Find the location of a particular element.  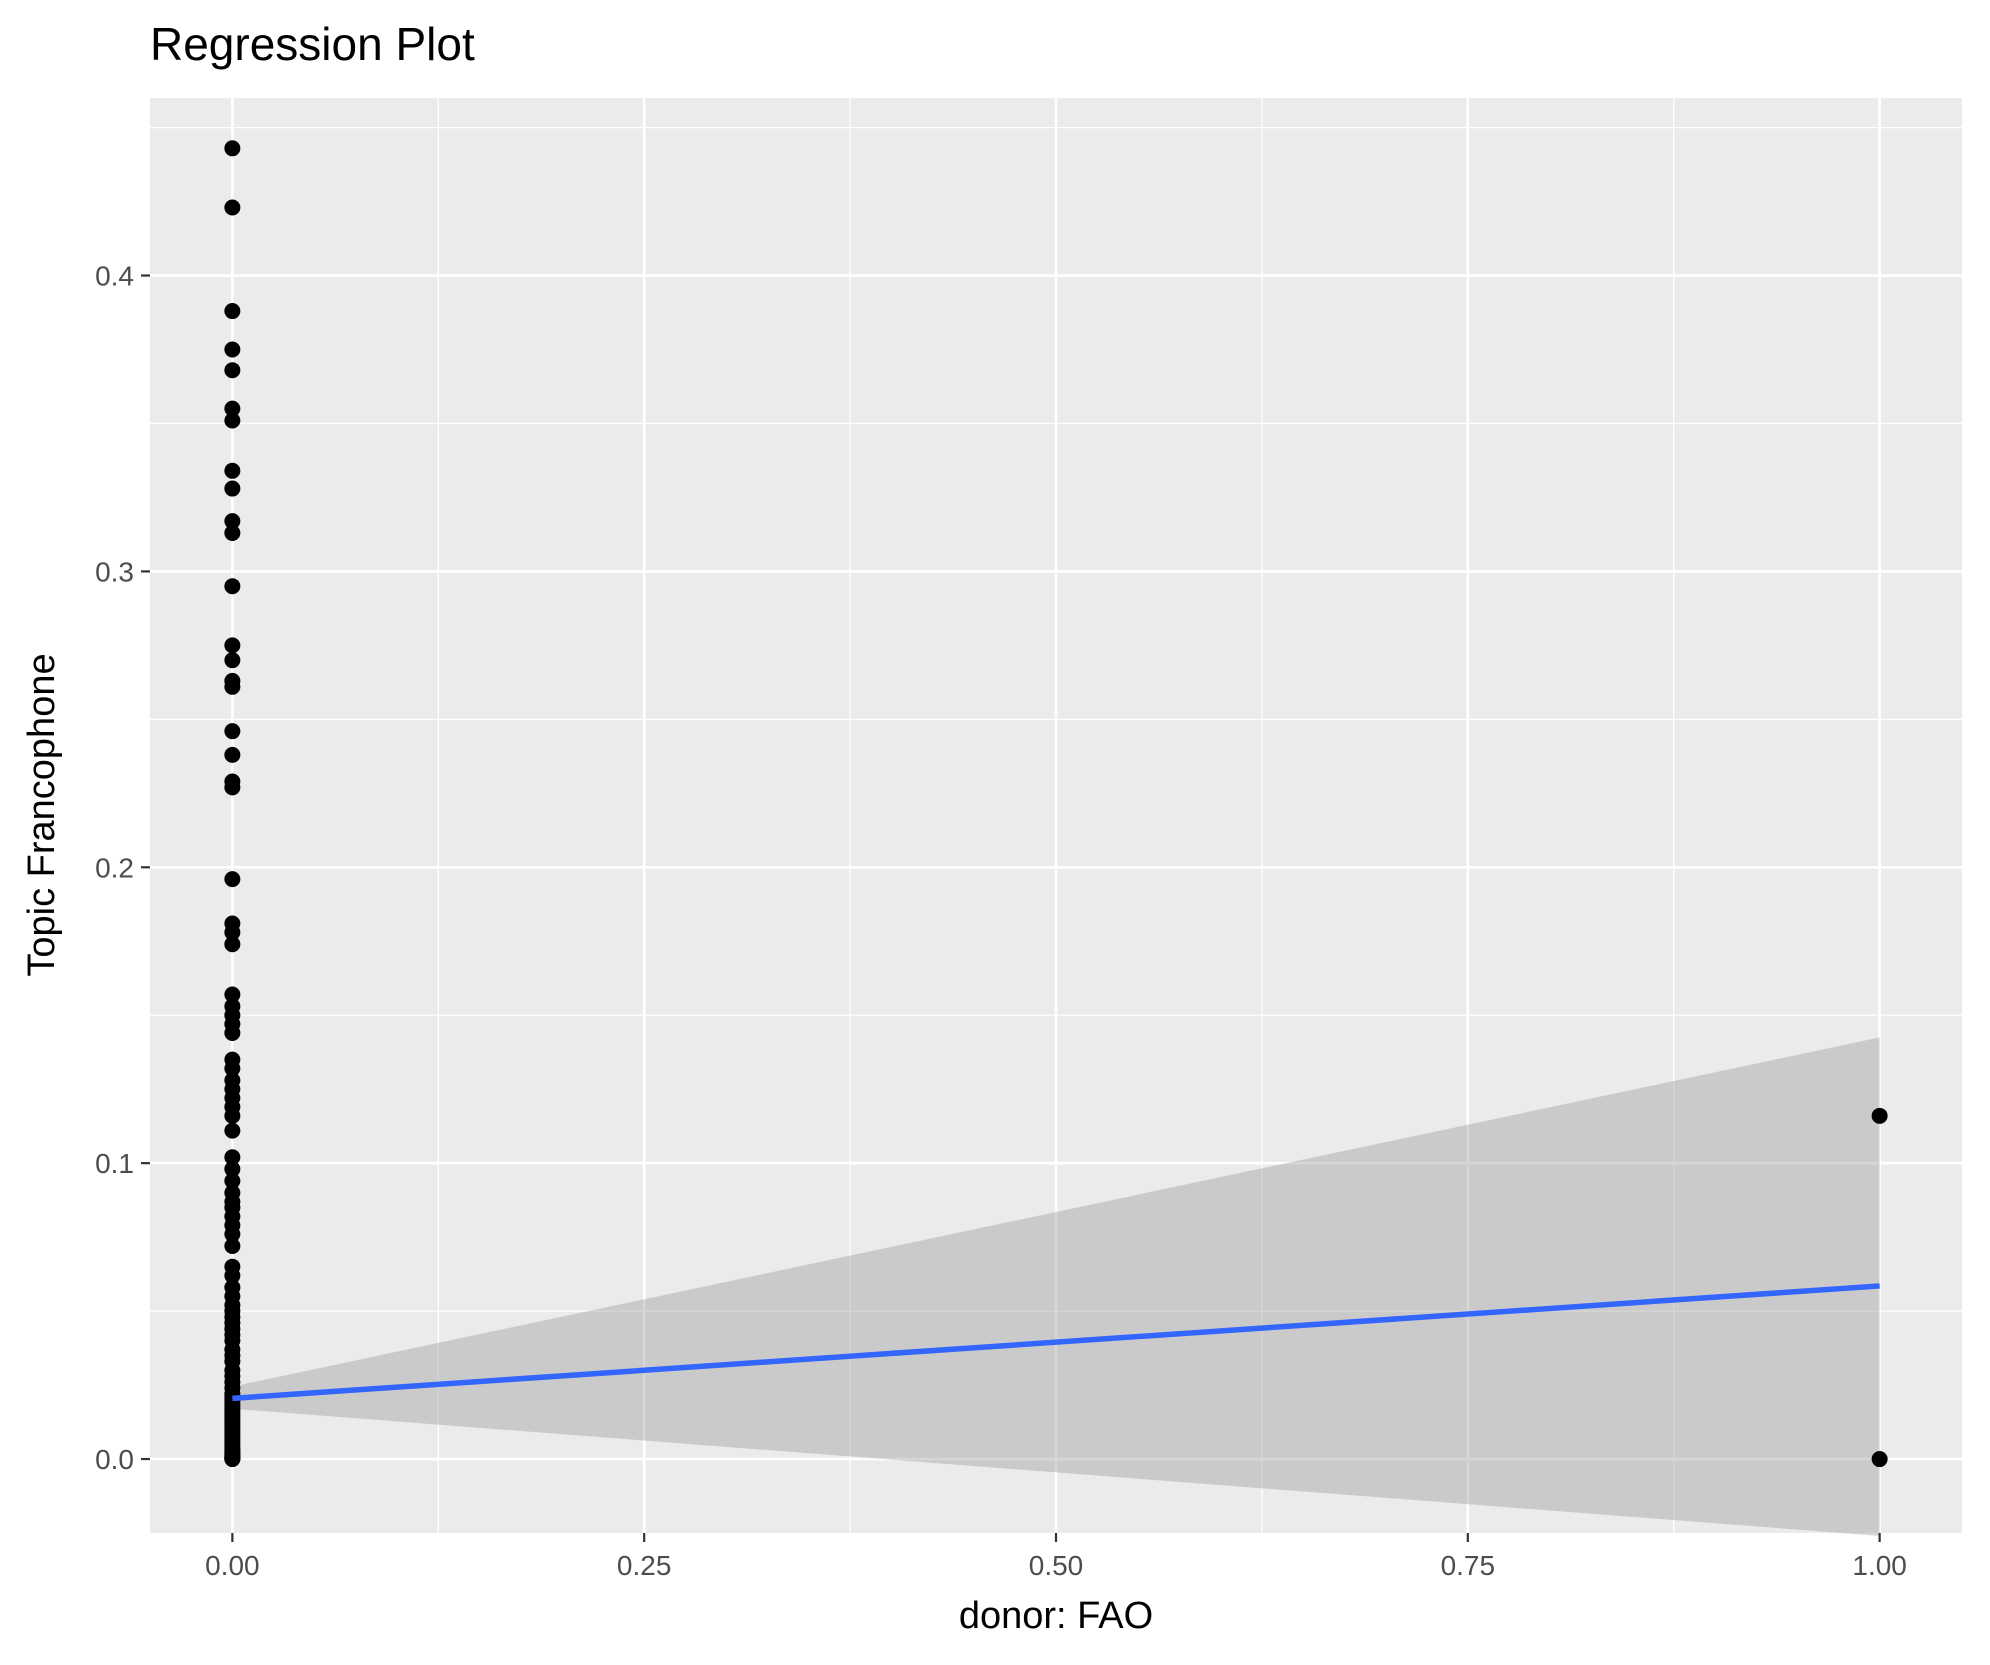

y-axis-title: Topic Francophone is located at coordinates (42, 814).